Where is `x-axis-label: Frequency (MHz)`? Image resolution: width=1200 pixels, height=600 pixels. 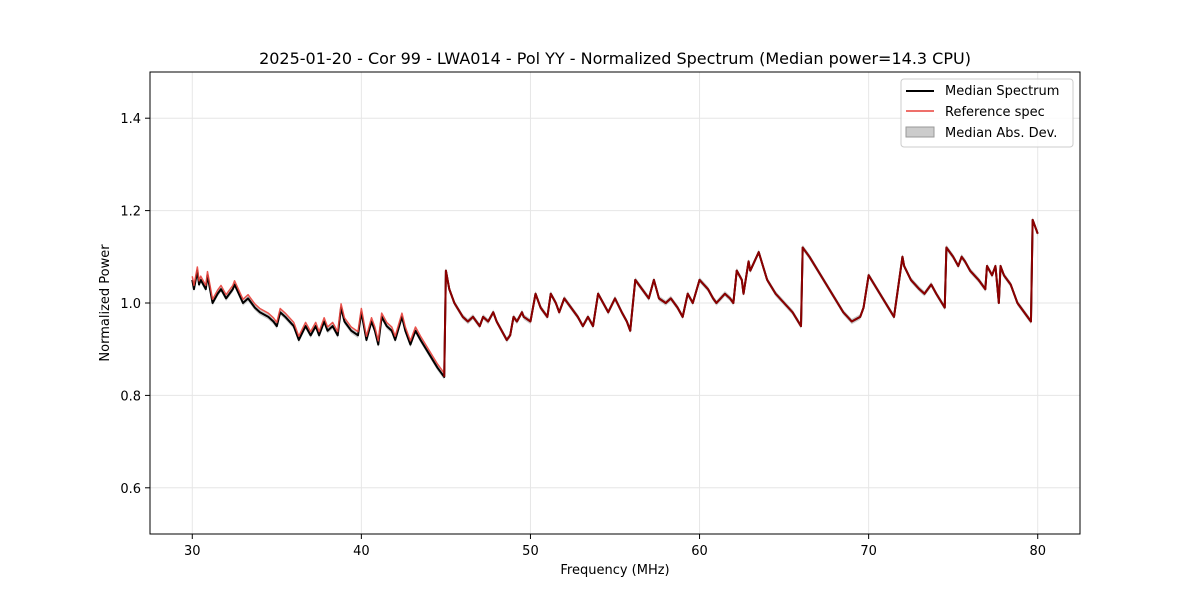
x-axis-label: Frequency (MHz) is located at coordinates (614, 570).